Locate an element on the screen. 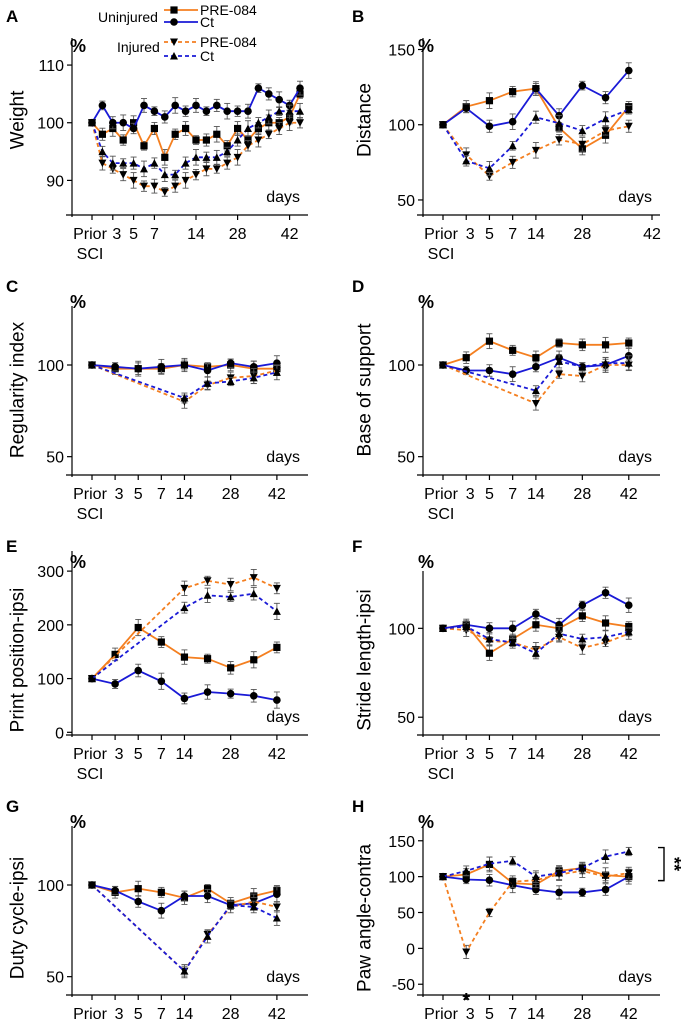 The height and width of the screenshot is (1024, 699). legend-uninjured-label: Uninjured is located at coordinates (128, 17).